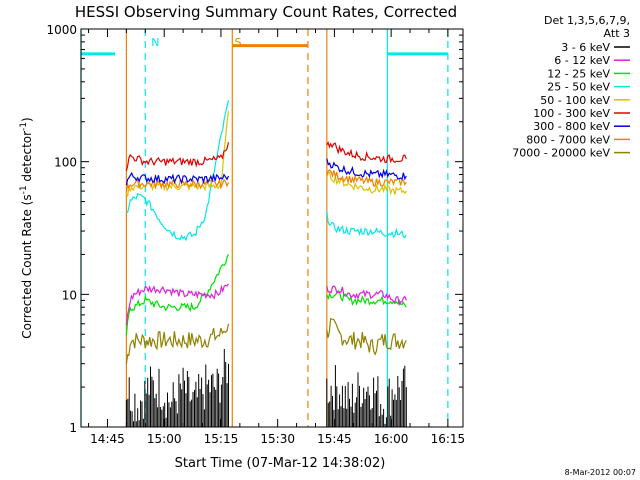 This screenshot has width=640, height=480. What do you see at coordinates (155, 42) in the screenshot?
I see `marker-n: N` at bounding box center [155, 42].